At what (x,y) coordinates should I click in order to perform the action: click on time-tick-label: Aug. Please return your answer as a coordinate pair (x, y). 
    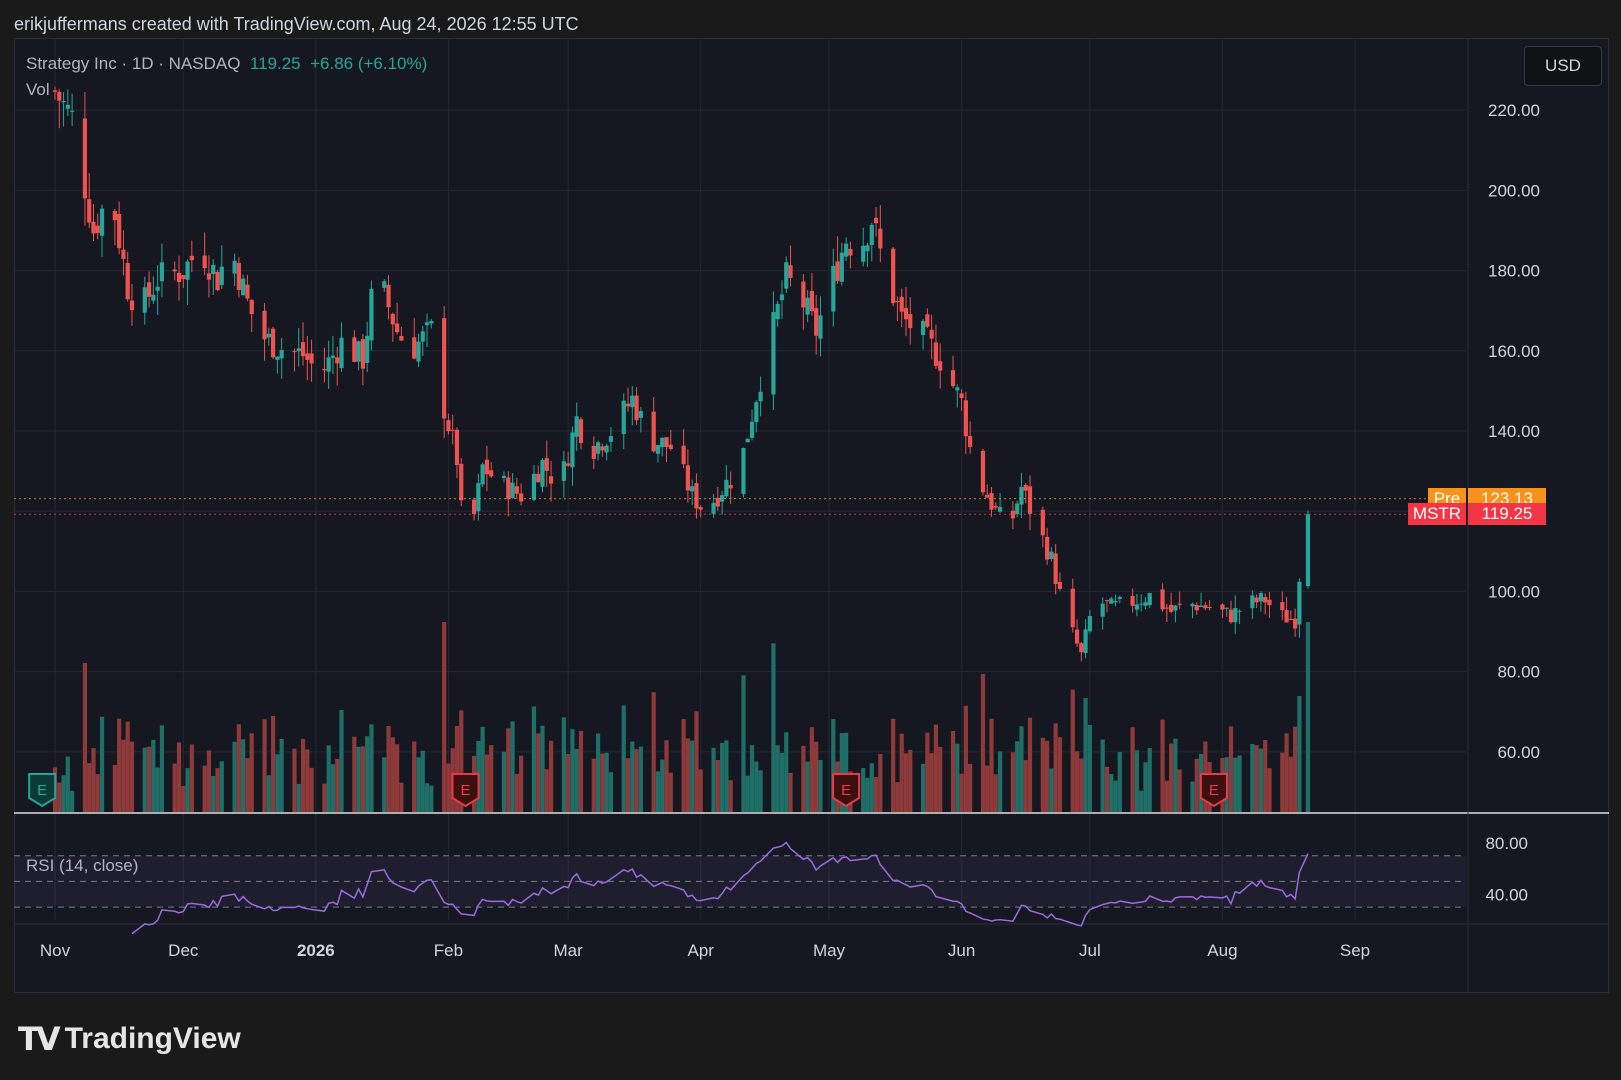
    Looking at the image, I should click on (1222, 950).